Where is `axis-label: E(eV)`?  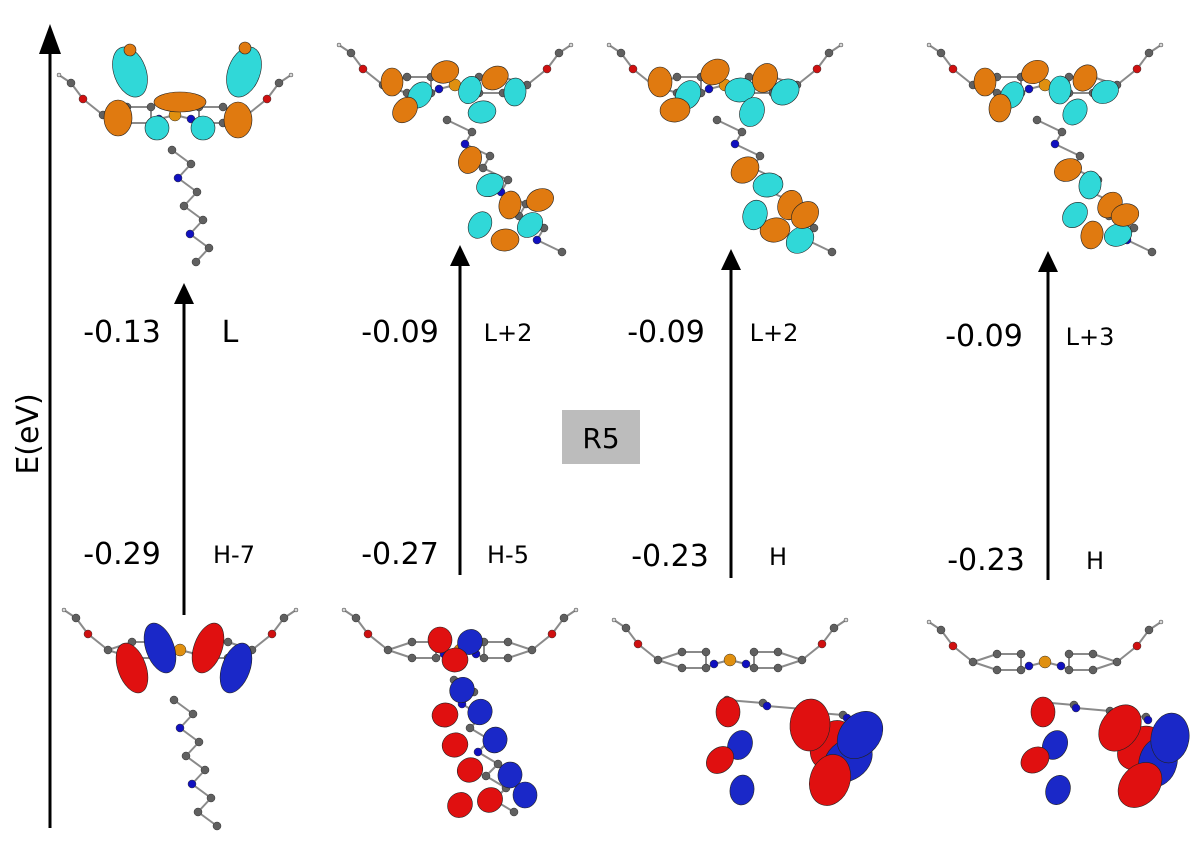 axis-label: E(eV) is located at coordinates (28, 433).